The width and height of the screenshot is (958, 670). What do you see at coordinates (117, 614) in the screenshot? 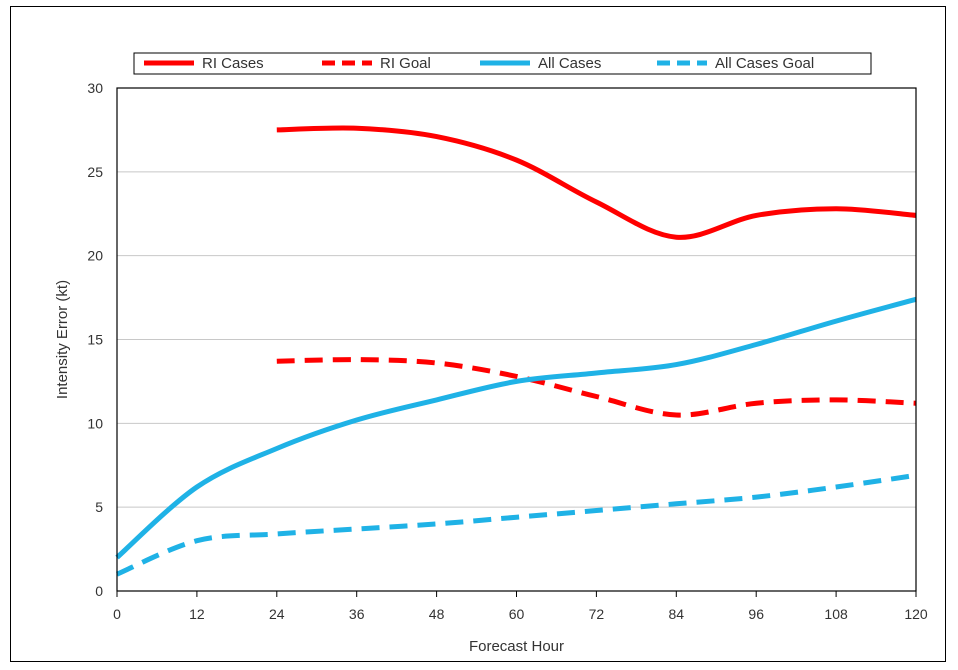
I see `x-tick-label: 0` at bounding box center [117, 614].